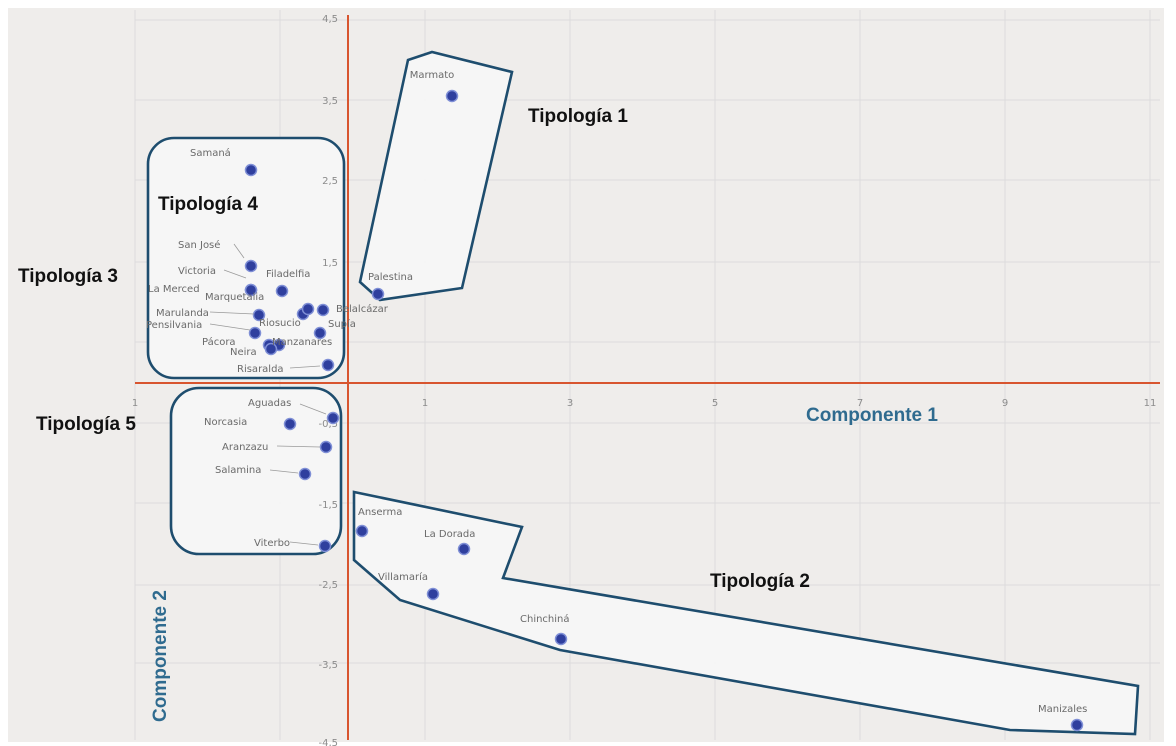  What do you see at coordinates (272, 543) in the screenshot?
I see `point-label: Viterbo` at bounding box center [272, 543].